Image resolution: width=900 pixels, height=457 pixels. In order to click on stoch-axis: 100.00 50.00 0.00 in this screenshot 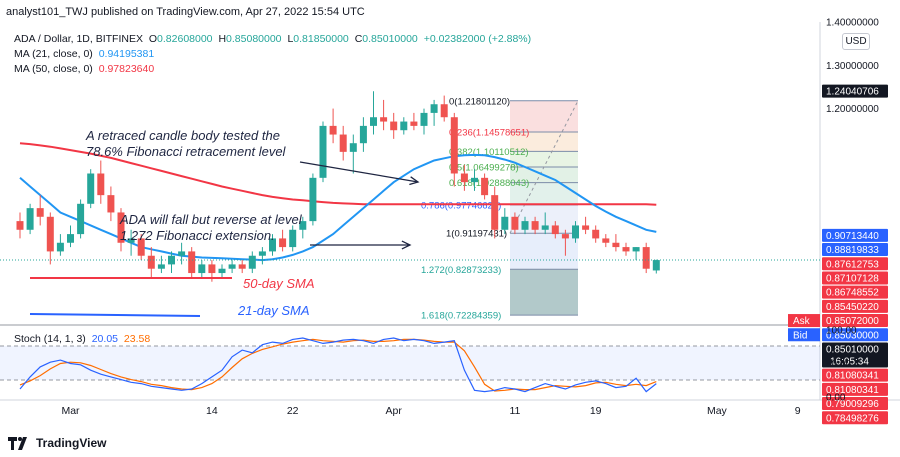, I will do `click(841, 365)`.